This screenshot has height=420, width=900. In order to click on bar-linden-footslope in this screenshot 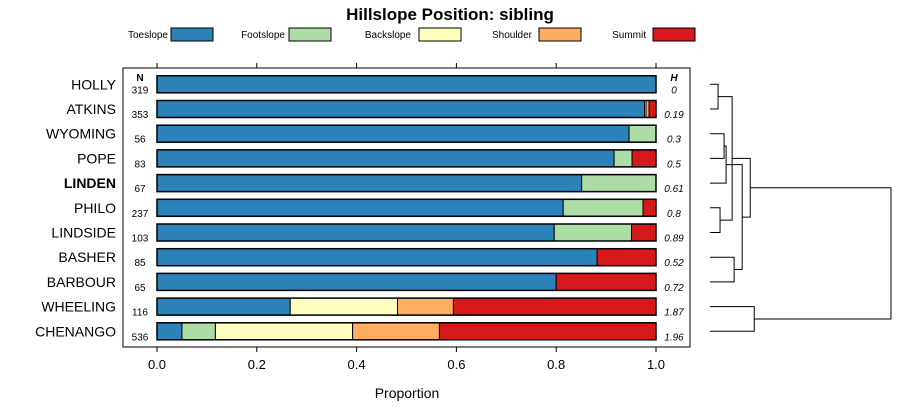, I will do `click(619, 183)`.